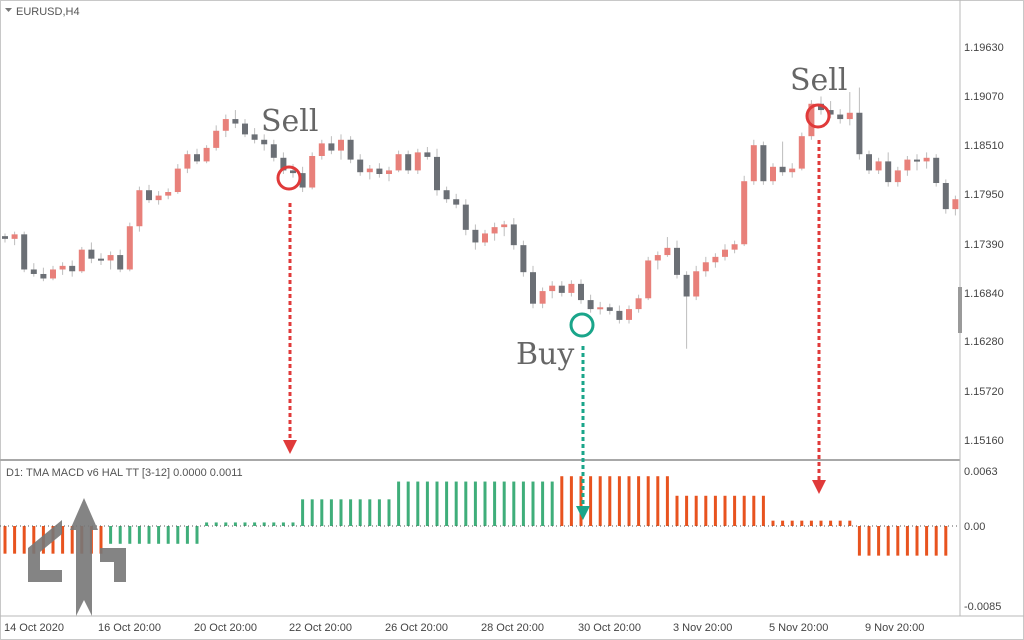  Describe the element at coordinates (77, 557) in the screenshot. I see `brand-logo-icon` at that location.